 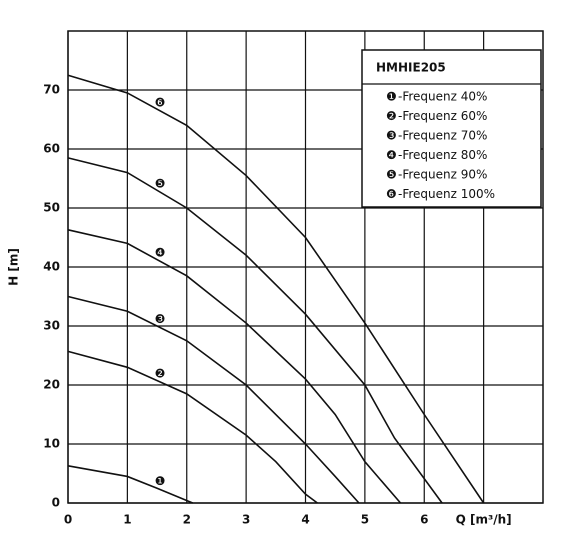 What do you see at coordinates (51, 385) in the screenshot?
I see `y-tick-label: 20` at bounding box center [51, 385].